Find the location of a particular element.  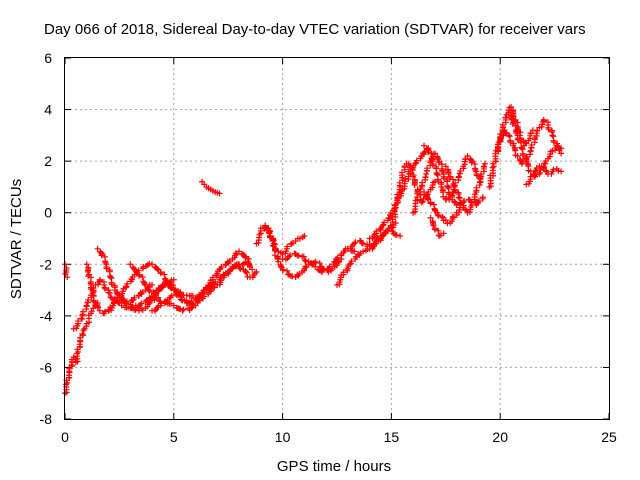

y-tick-label: -8 is located at coordinates (46, 419).